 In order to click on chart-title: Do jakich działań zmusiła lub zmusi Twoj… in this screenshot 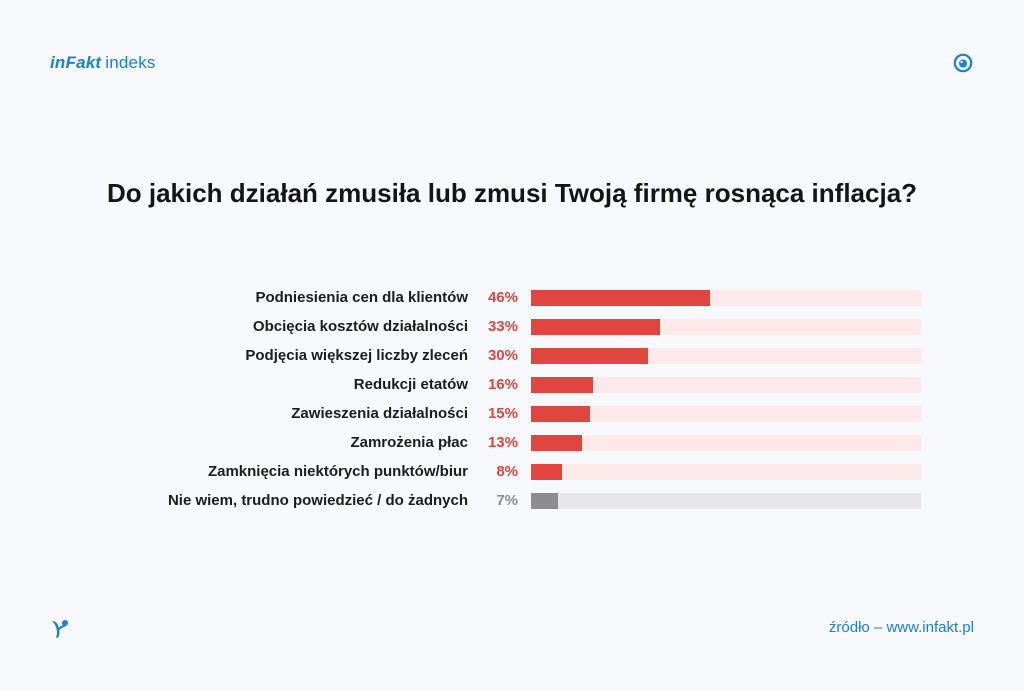, I will do `click(512, 193)`.